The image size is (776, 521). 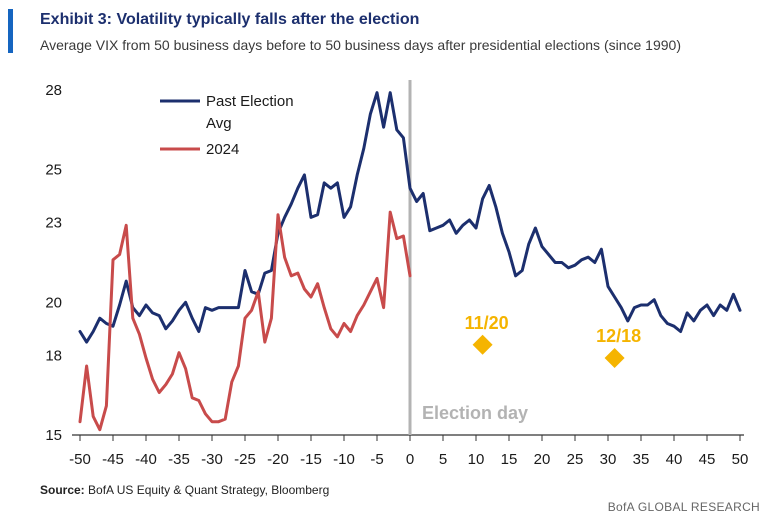 I want to click on date-markers: 11/20 12/18, so click(x=553, y=341).